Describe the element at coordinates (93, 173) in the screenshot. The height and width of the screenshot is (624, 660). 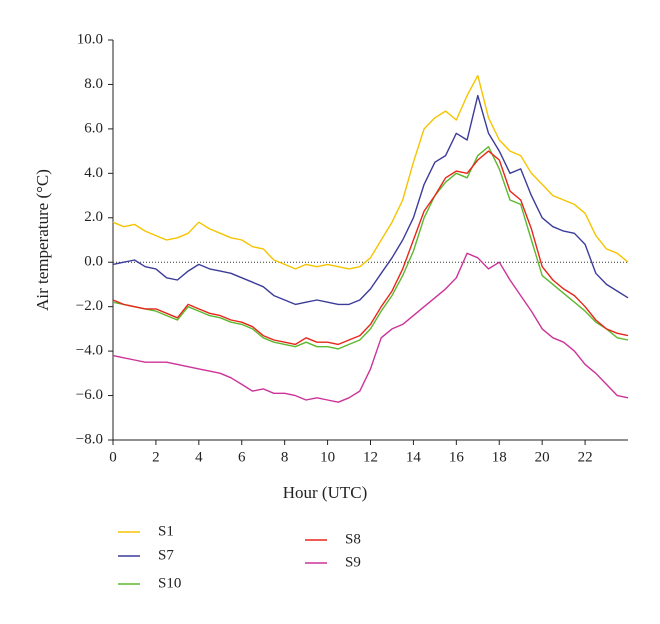
I see `y-tick-label: 4.0` at that location.